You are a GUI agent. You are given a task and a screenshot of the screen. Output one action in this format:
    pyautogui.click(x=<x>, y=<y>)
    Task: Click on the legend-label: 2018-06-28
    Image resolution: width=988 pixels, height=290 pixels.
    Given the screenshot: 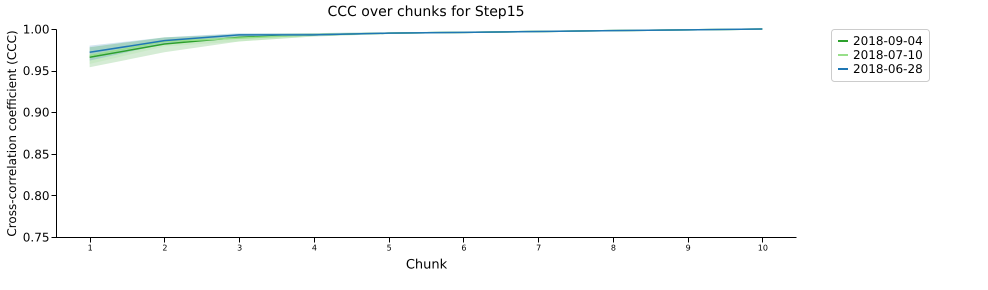 What is the action you would take?
    pyautogui.click(x=888, y=69)
    